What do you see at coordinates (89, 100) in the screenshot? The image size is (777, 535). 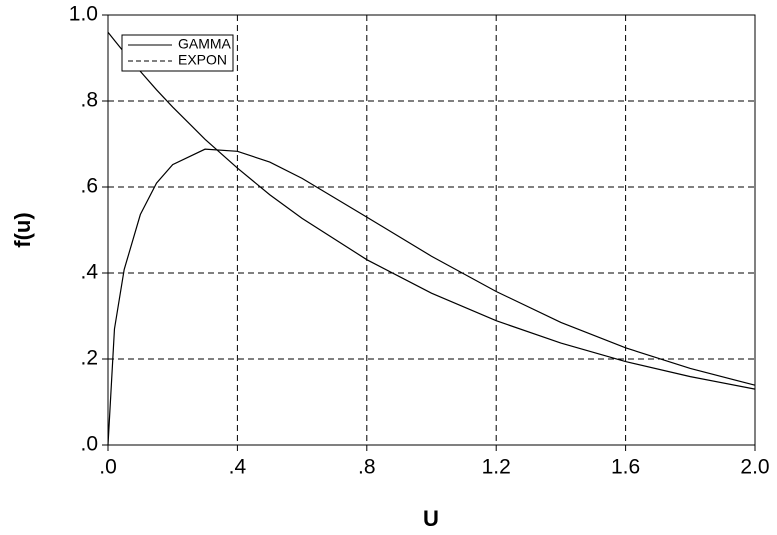 I see `y-tick-label: .8` at bounding box center [89, 100].